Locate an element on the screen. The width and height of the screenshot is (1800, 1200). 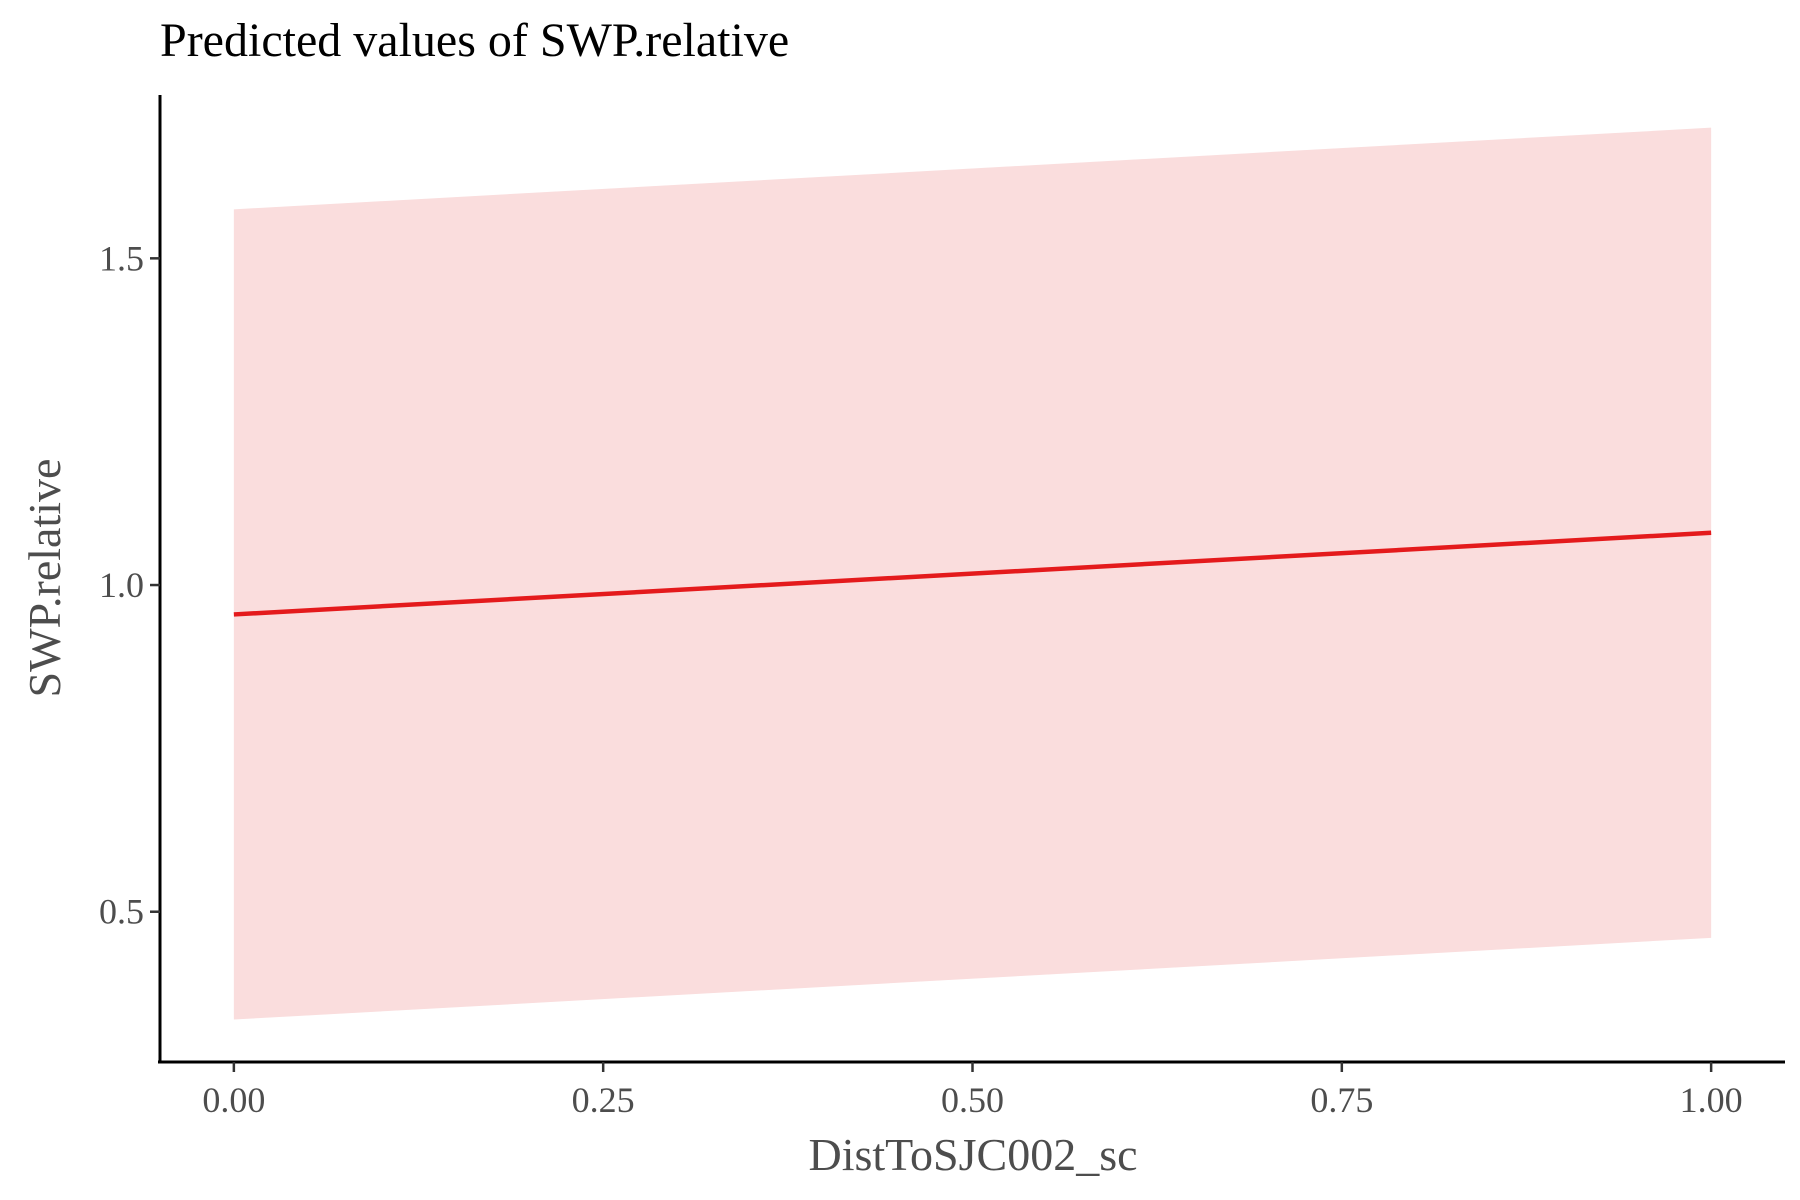
predicted-line is located at coordinates (972, 573).